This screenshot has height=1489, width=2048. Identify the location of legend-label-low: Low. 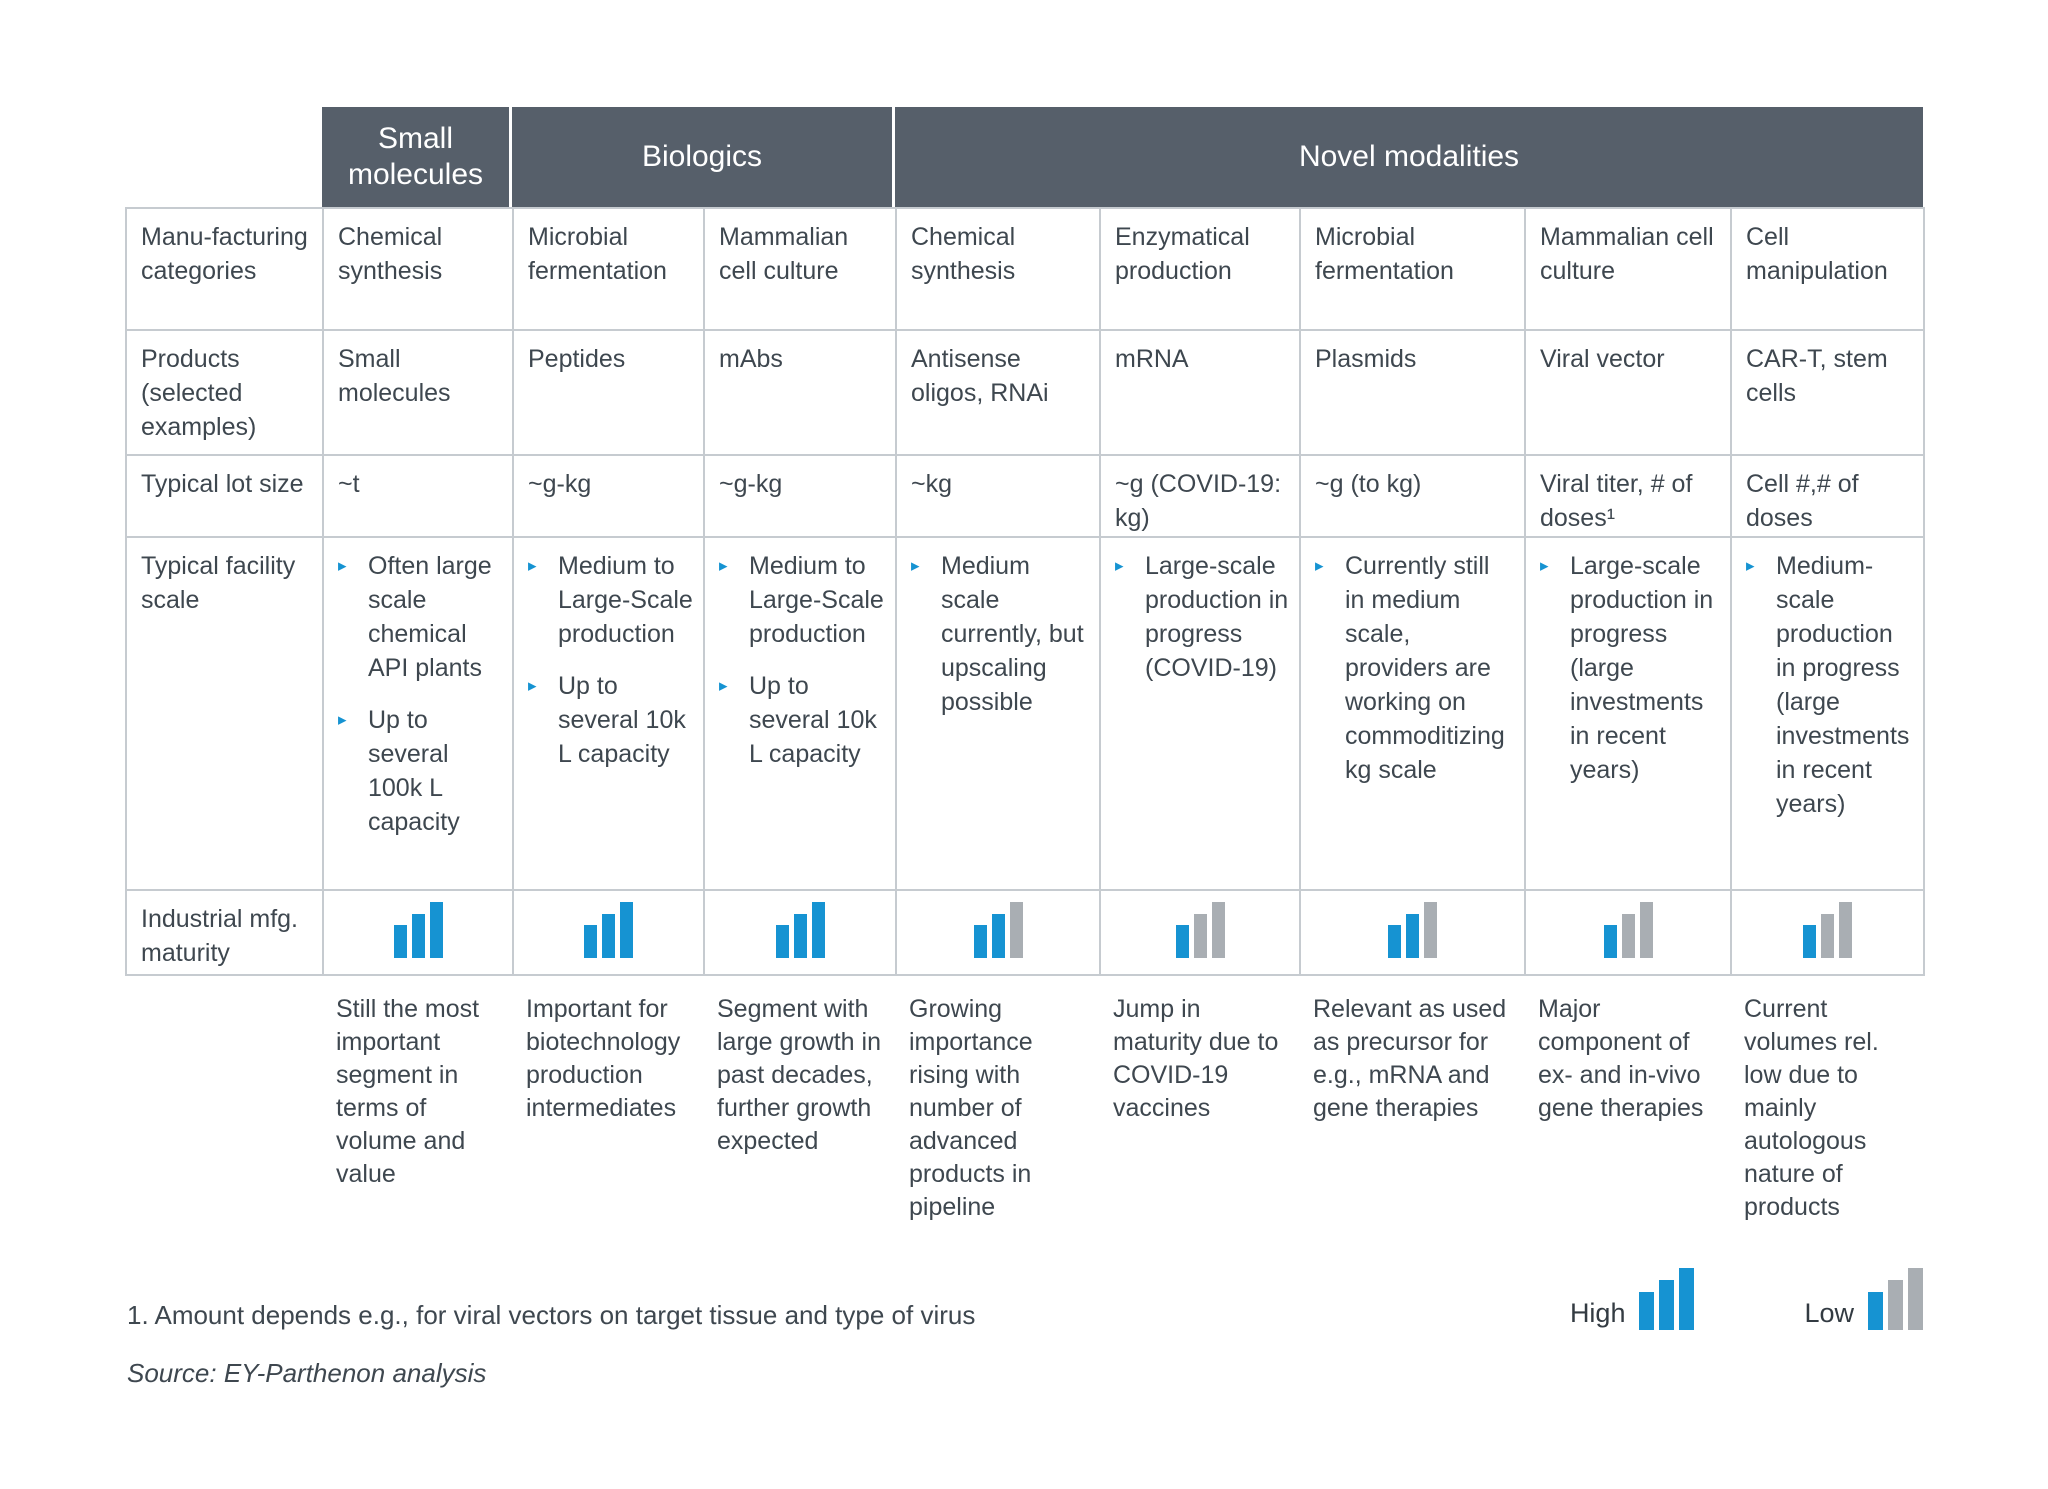
(1829, 1313).